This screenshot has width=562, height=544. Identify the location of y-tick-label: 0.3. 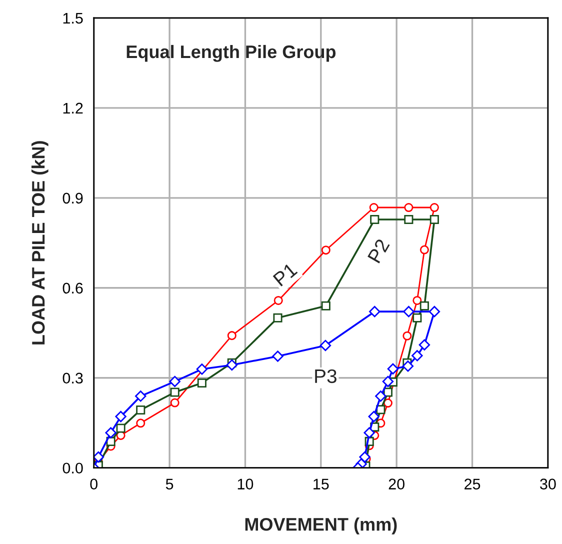
(72, 378).